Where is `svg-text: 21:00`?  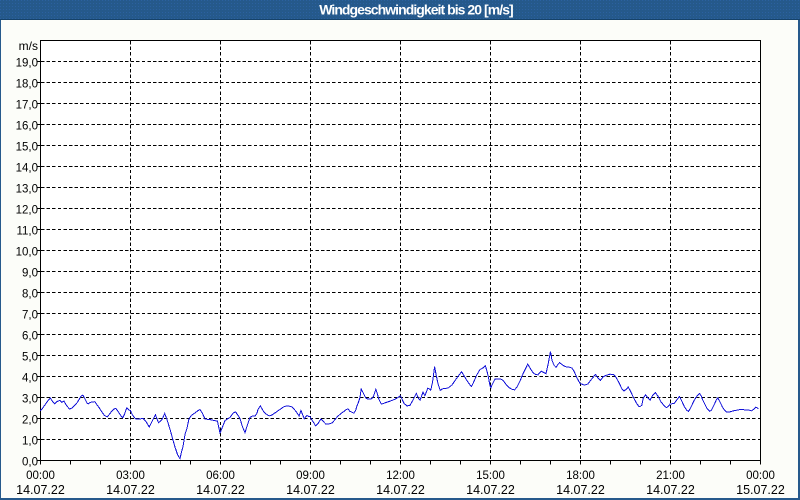
svg-text: 21:00 is located at coordinates (670, 476).